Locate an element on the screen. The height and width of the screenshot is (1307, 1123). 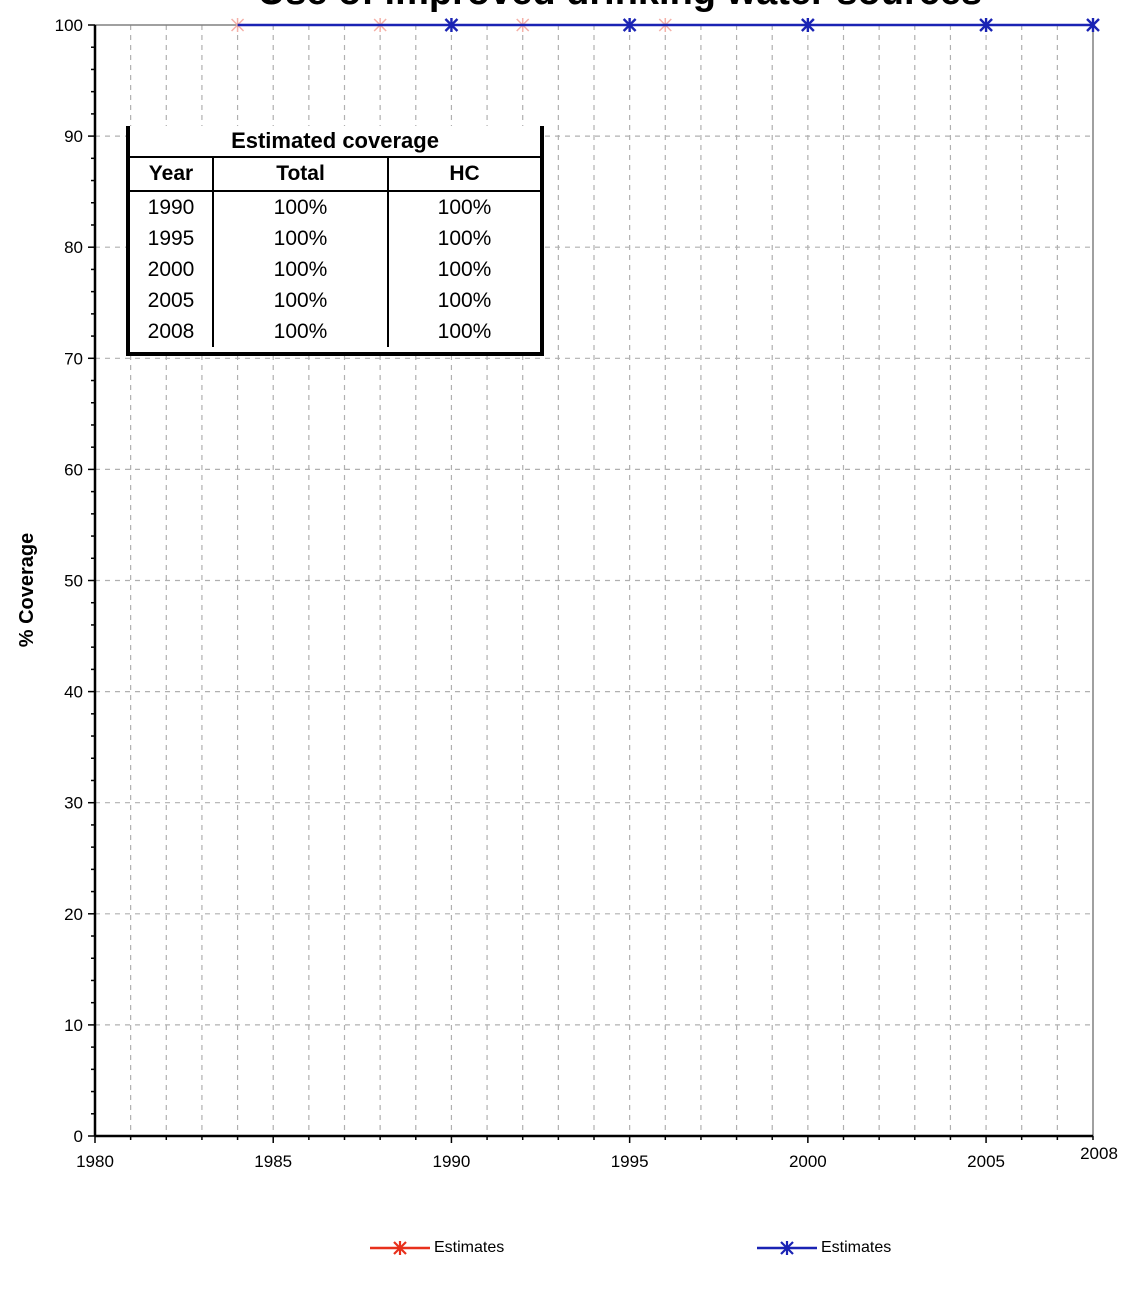
table-row: 2005 100% 100% is located at coordinates (335, 300).